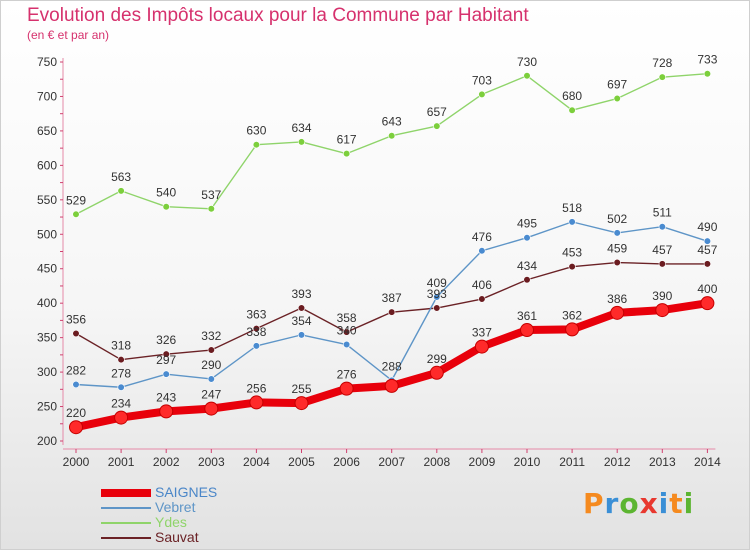  What do you see at coordinates (256, 315) in the screenshot?
I see `data-label: 363` at bounding box center [256, 315].